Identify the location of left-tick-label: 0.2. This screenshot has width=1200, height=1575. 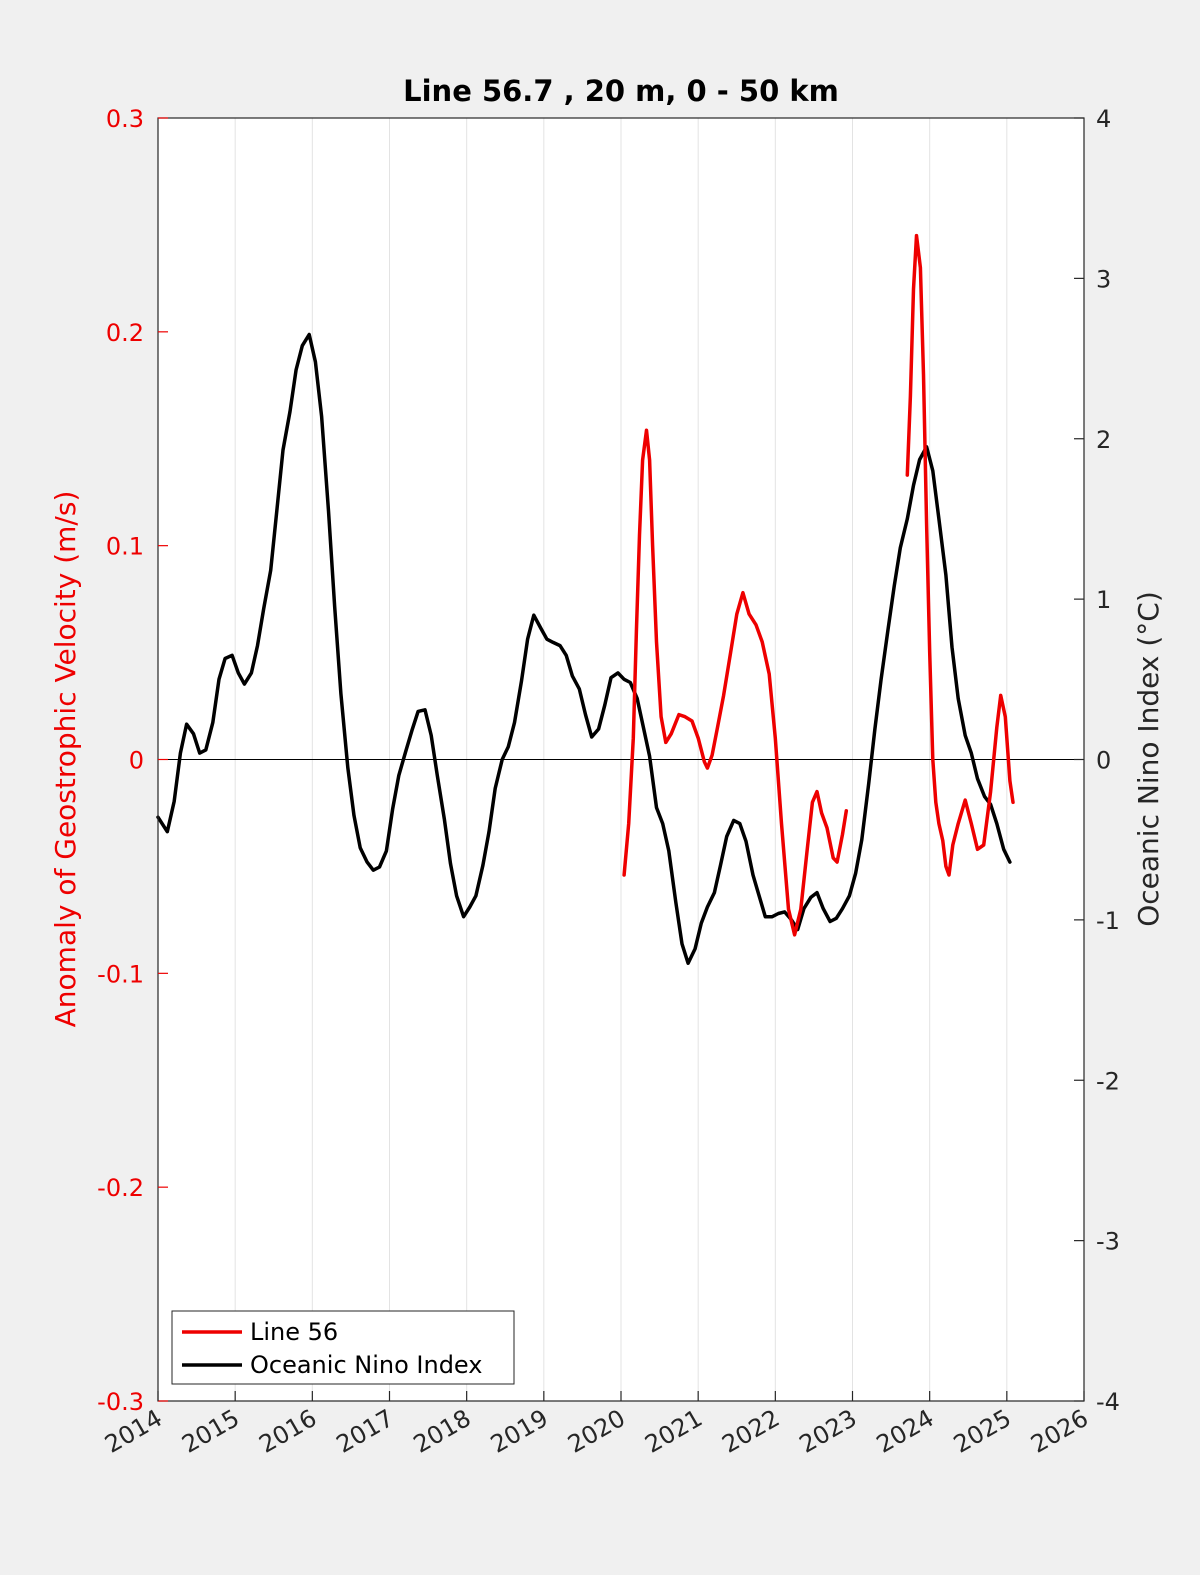
(125, 333).